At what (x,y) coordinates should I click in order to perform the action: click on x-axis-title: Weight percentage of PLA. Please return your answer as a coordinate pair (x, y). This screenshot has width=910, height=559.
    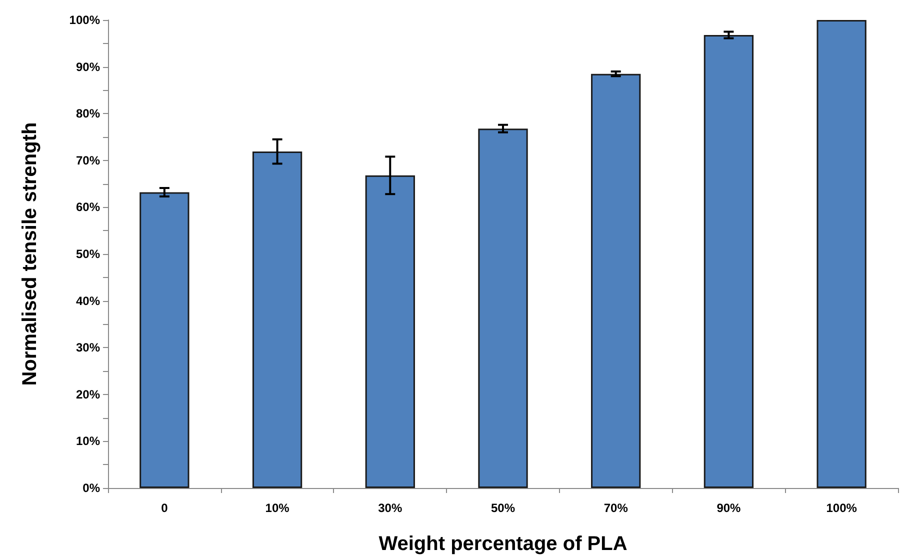
    Looking at the image, I should click on (503, 544).